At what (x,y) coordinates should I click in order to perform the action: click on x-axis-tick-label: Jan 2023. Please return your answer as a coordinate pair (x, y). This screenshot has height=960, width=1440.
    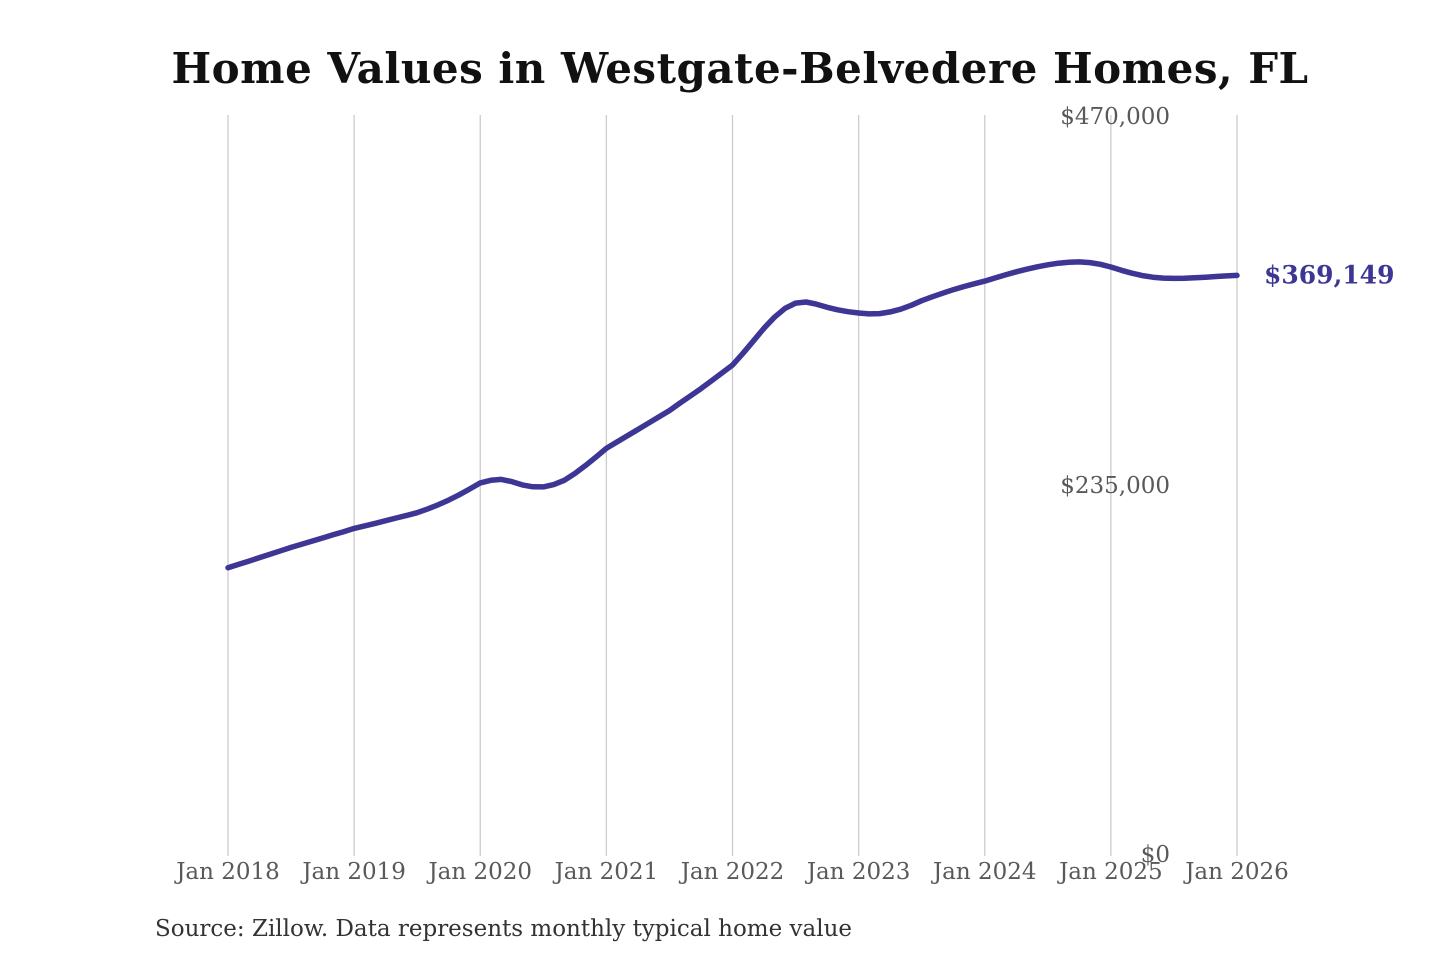
    Looking at the image, I should click on (858, 872).